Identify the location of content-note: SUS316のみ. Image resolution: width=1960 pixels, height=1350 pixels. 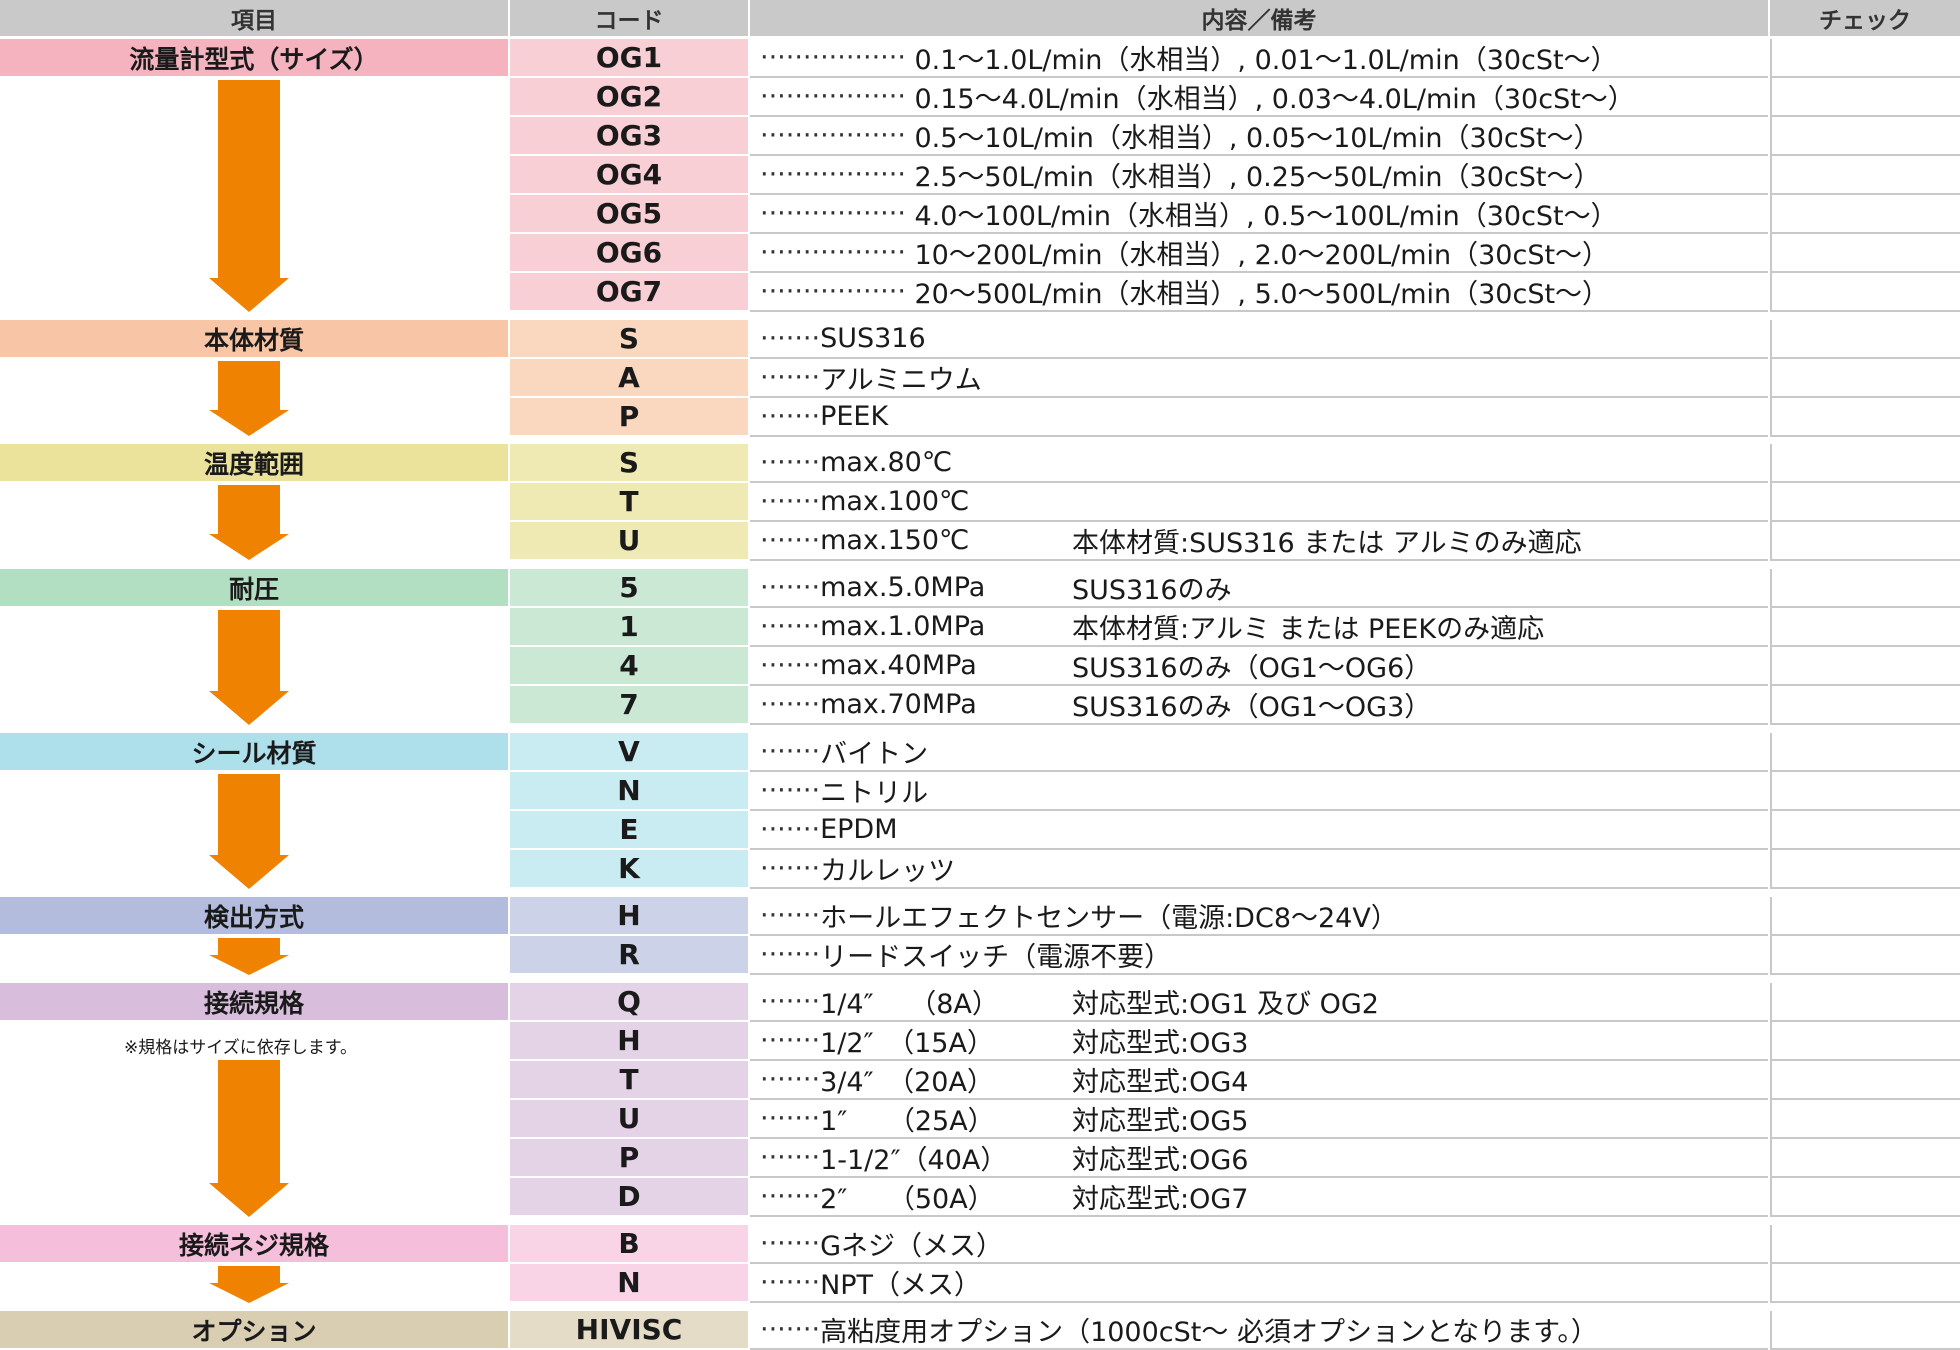
(1152, 590).